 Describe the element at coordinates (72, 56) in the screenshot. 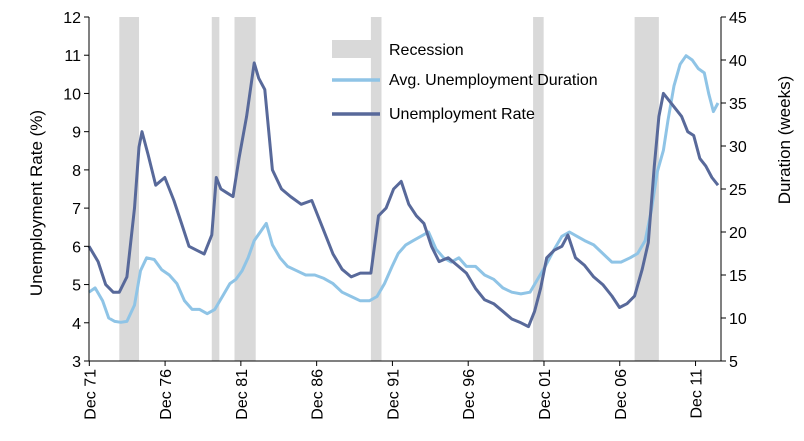

I see `y-tick-label: 11` at that location.